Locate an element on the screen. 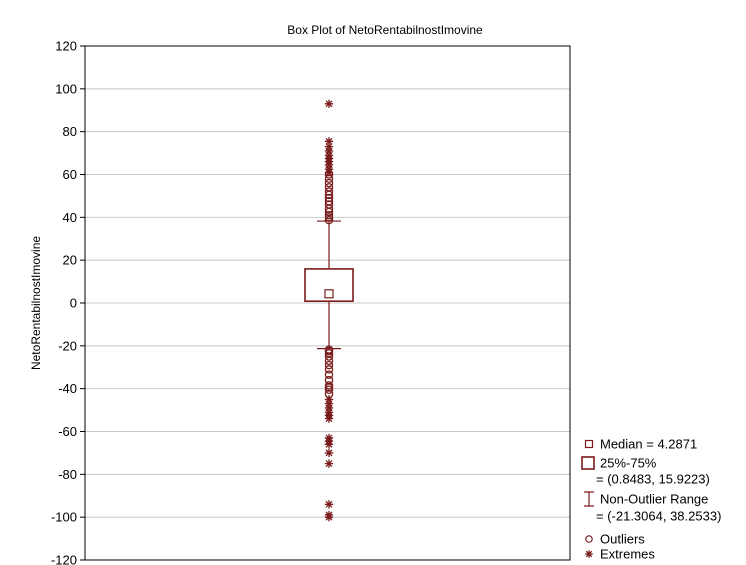  legend-label: = (-21.3064, 38.2533) is located at coordinates (658, 516).